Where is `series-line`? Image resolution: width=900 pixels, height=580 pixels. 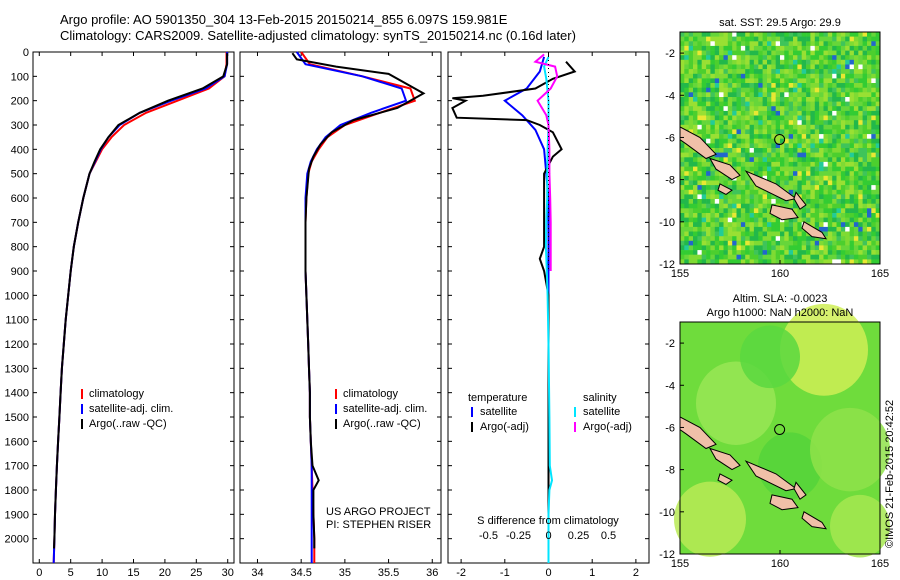
series-line is located at coordinates (546, 162).